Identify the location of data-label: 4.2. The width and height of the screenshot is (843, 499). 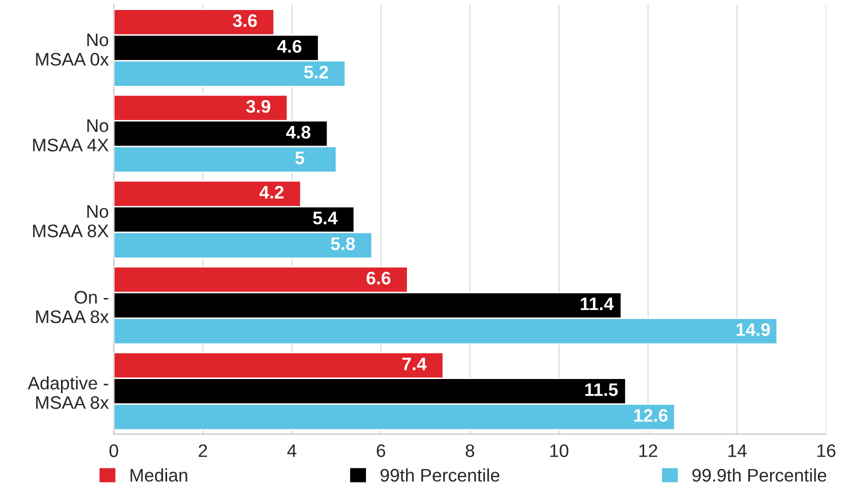
(271, 192).